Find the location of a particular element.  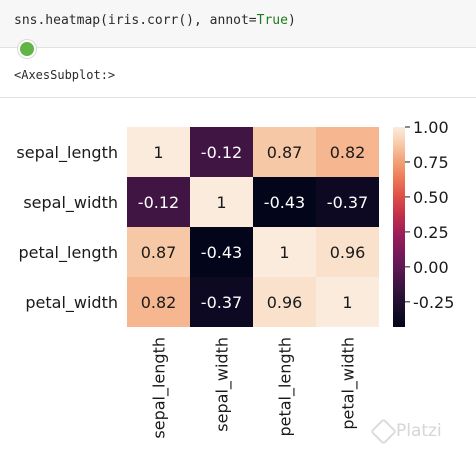

x-tick-label: petal_width is located at coordinates (349, 383).